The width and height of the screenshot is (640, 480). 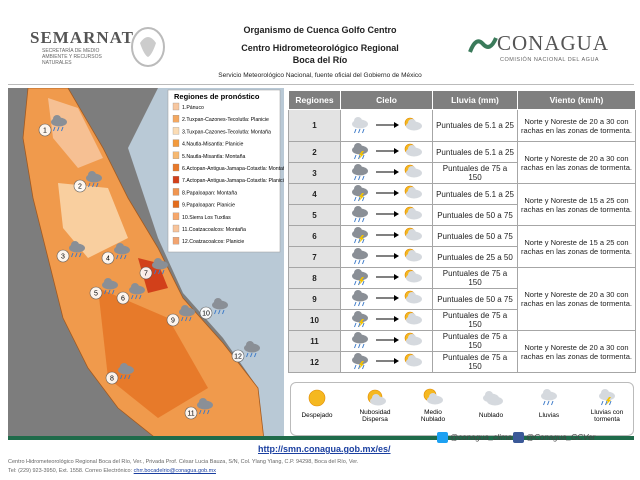 What do you see at coordinates (316, 415) in the screenshot?
I see `icon-legend-label: Despejado` at bounding box center [316, 415].